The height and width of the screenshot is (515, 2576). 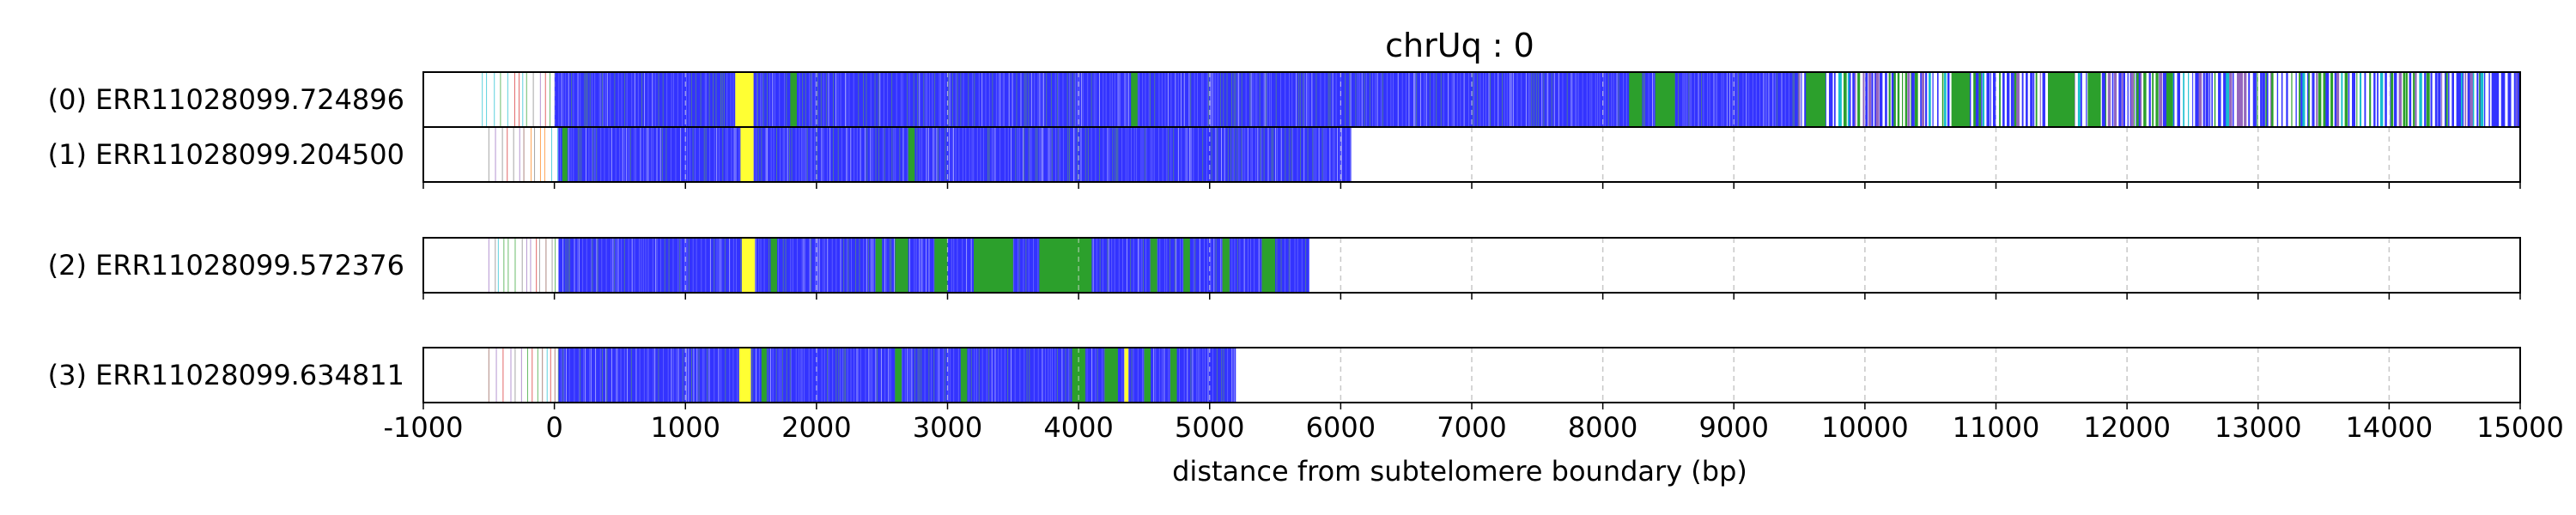 What do you see at coordinates (226, 375) in the screenshot?
I see `read-label: (3) ERR11028099.634811` at bounding box center [226, 375].